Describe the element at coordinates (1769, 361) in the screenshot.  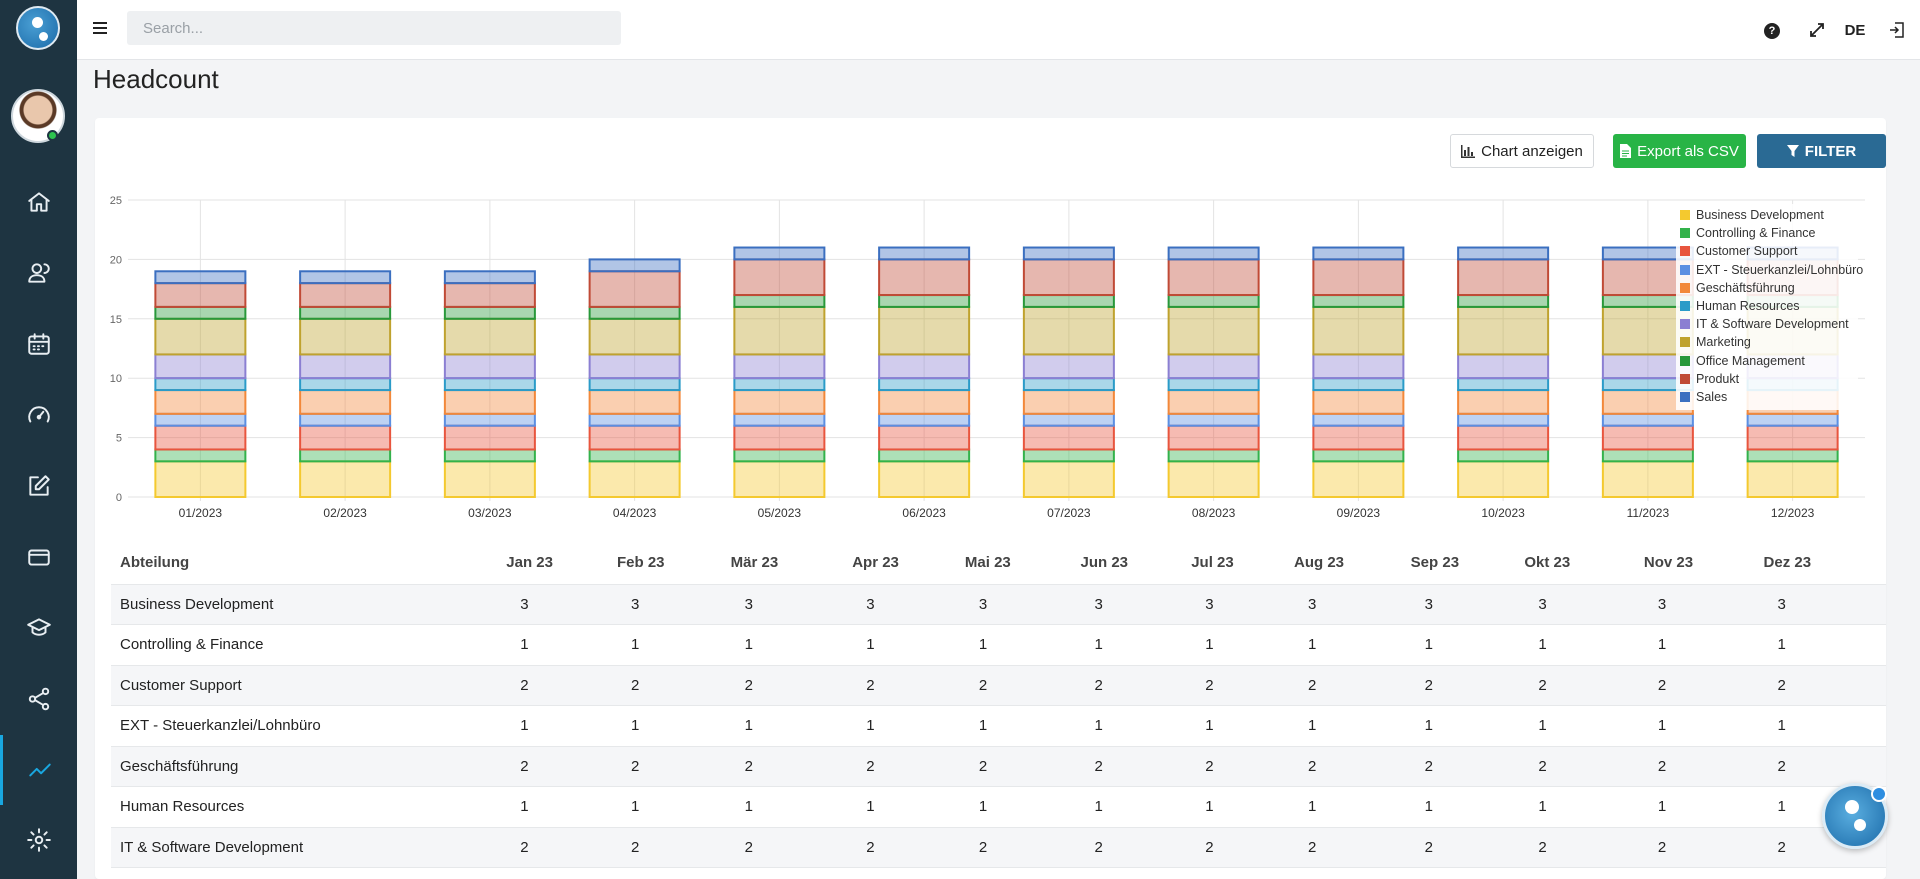
I see `legend-item: Office Management` at that location.